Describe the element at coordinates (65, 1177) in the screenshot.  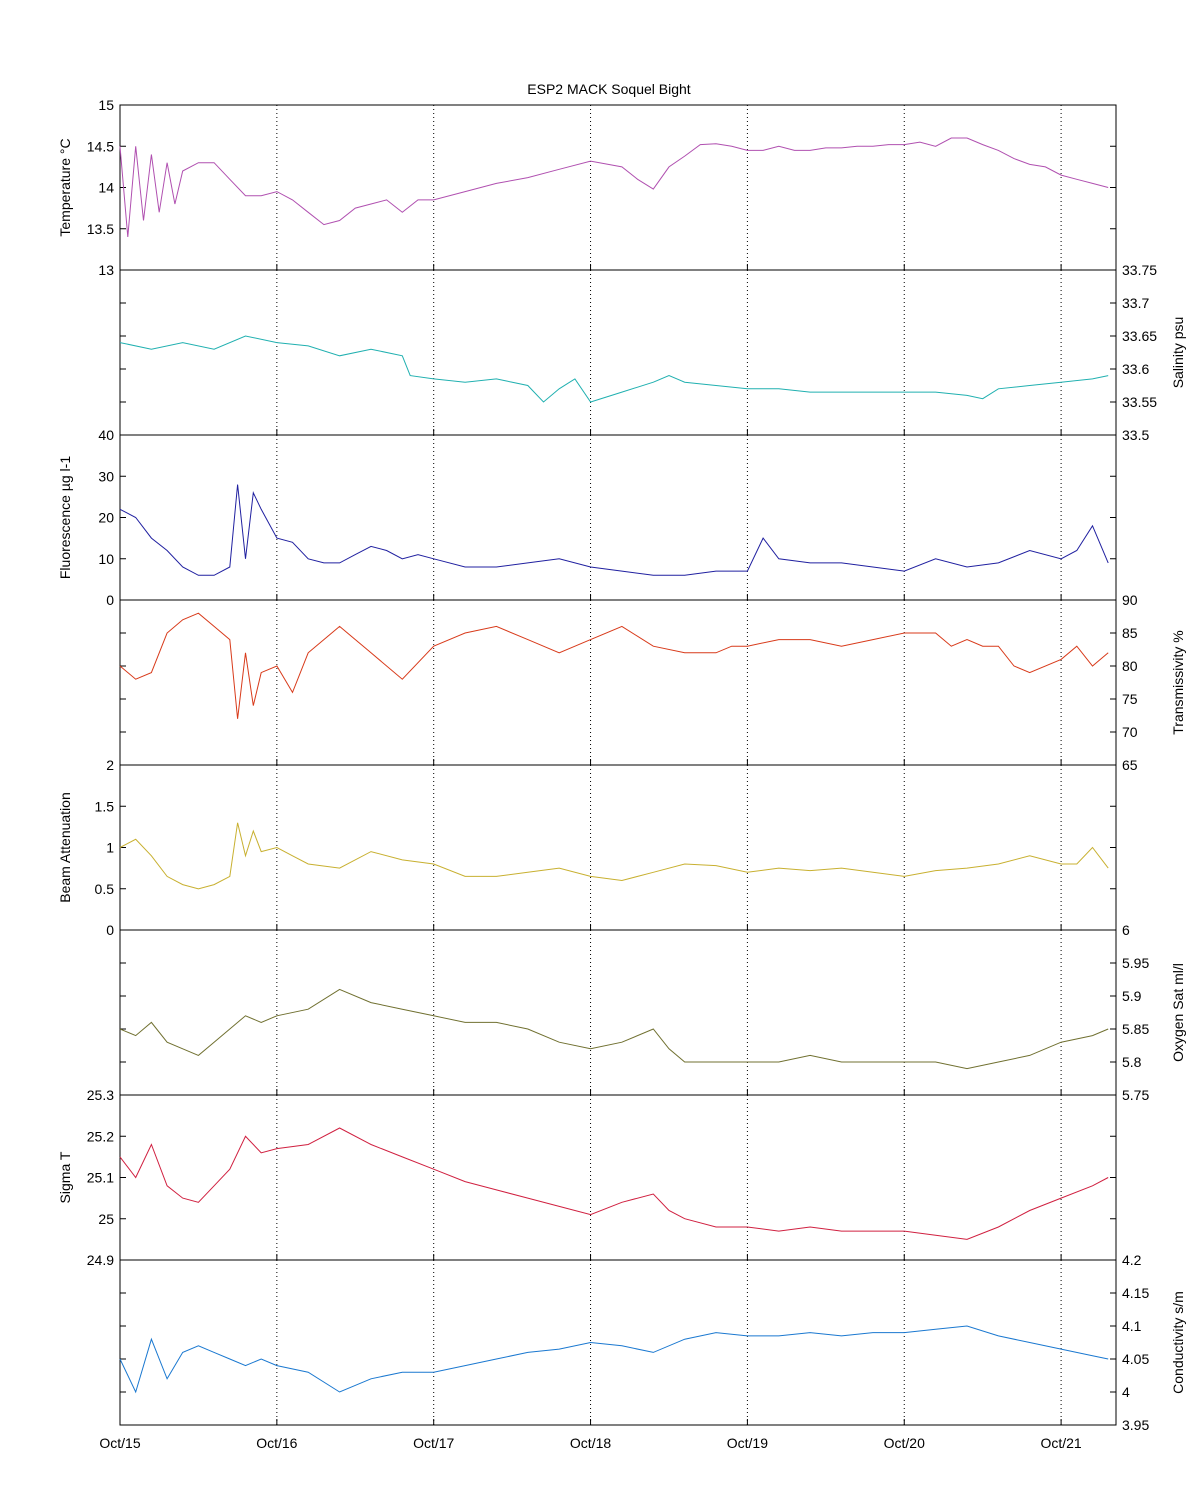
I see `sigma_t-y-axis-label: Sigma T` at that location.